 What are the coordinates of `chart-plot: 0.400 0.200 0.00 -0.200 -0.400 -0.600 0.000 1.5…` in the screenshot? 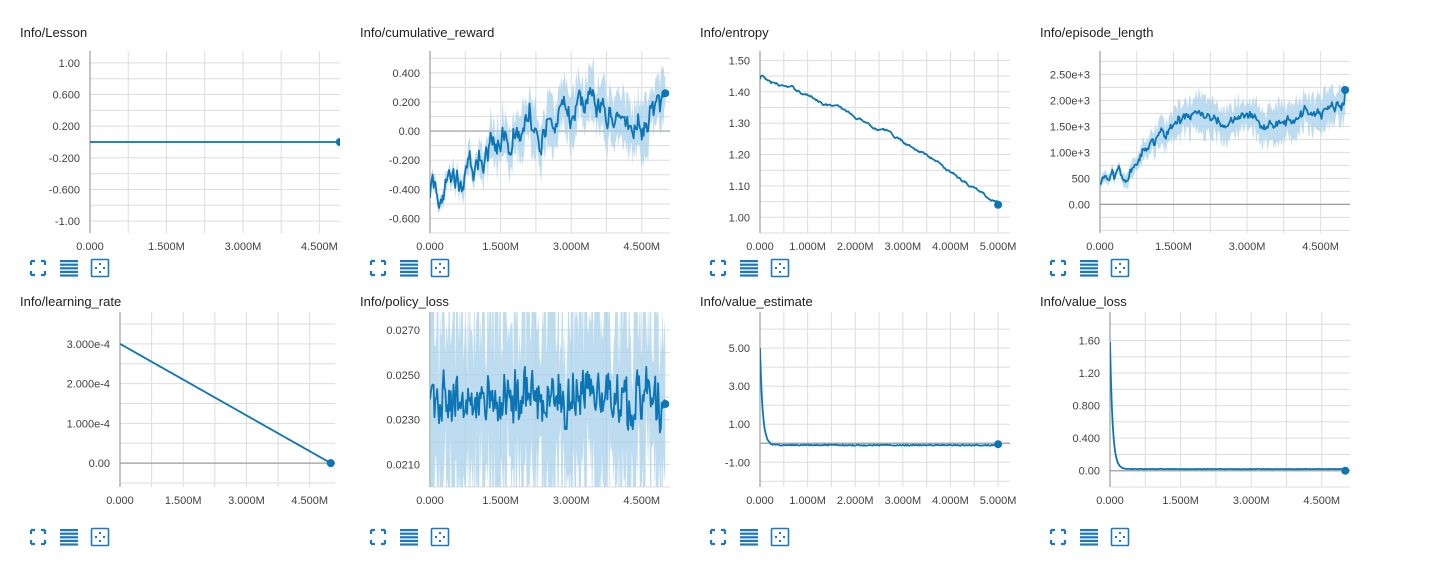 It's located at (510, 130).